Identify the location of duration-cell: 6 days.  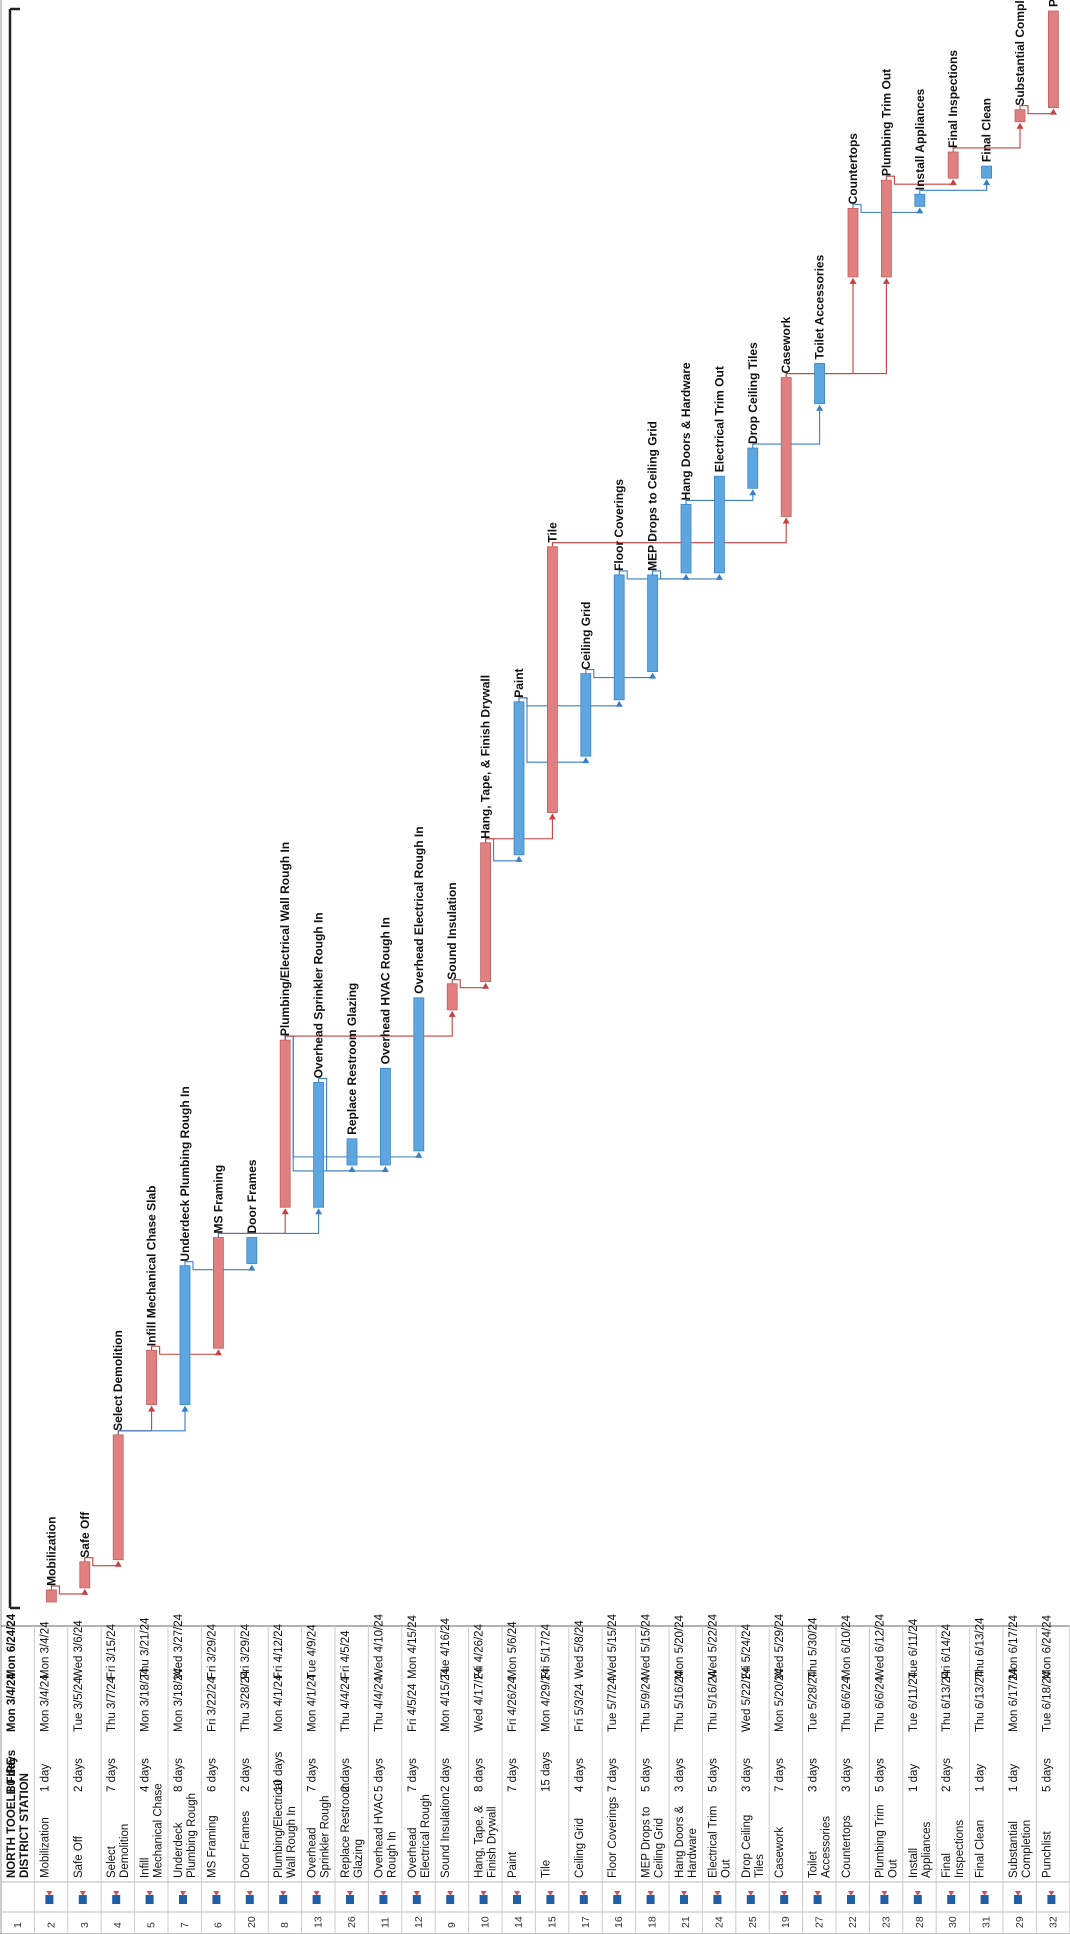
(212, 1775).